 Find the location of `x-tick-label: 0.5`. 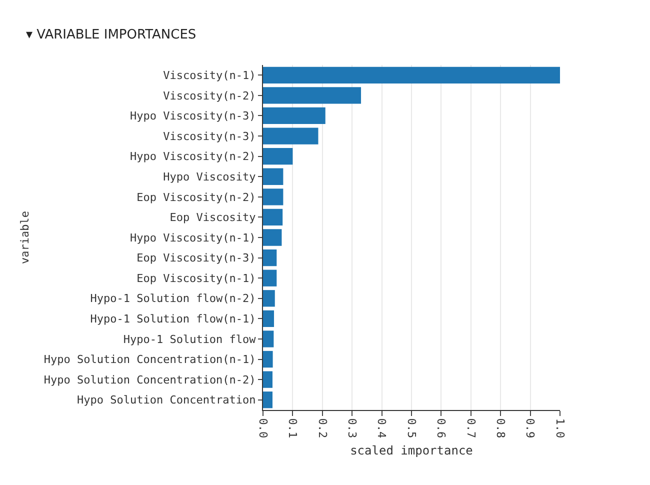

x-tick-label: 0.5 is located at coordinates (411, 428).